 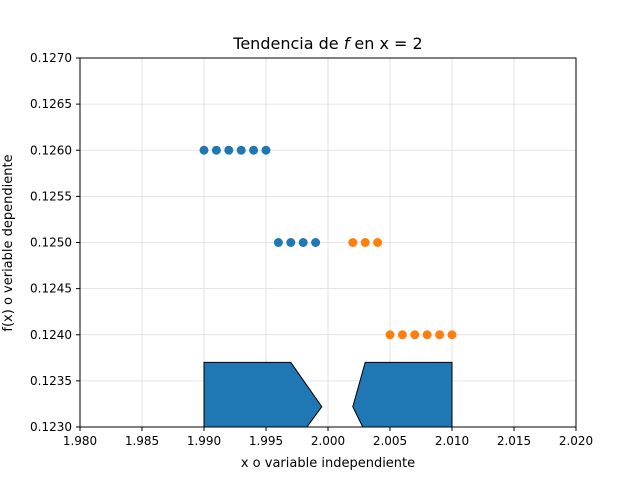 I want to click on y-axis-label: f(x) o veriable dependiente, so click(x=8, y=242).